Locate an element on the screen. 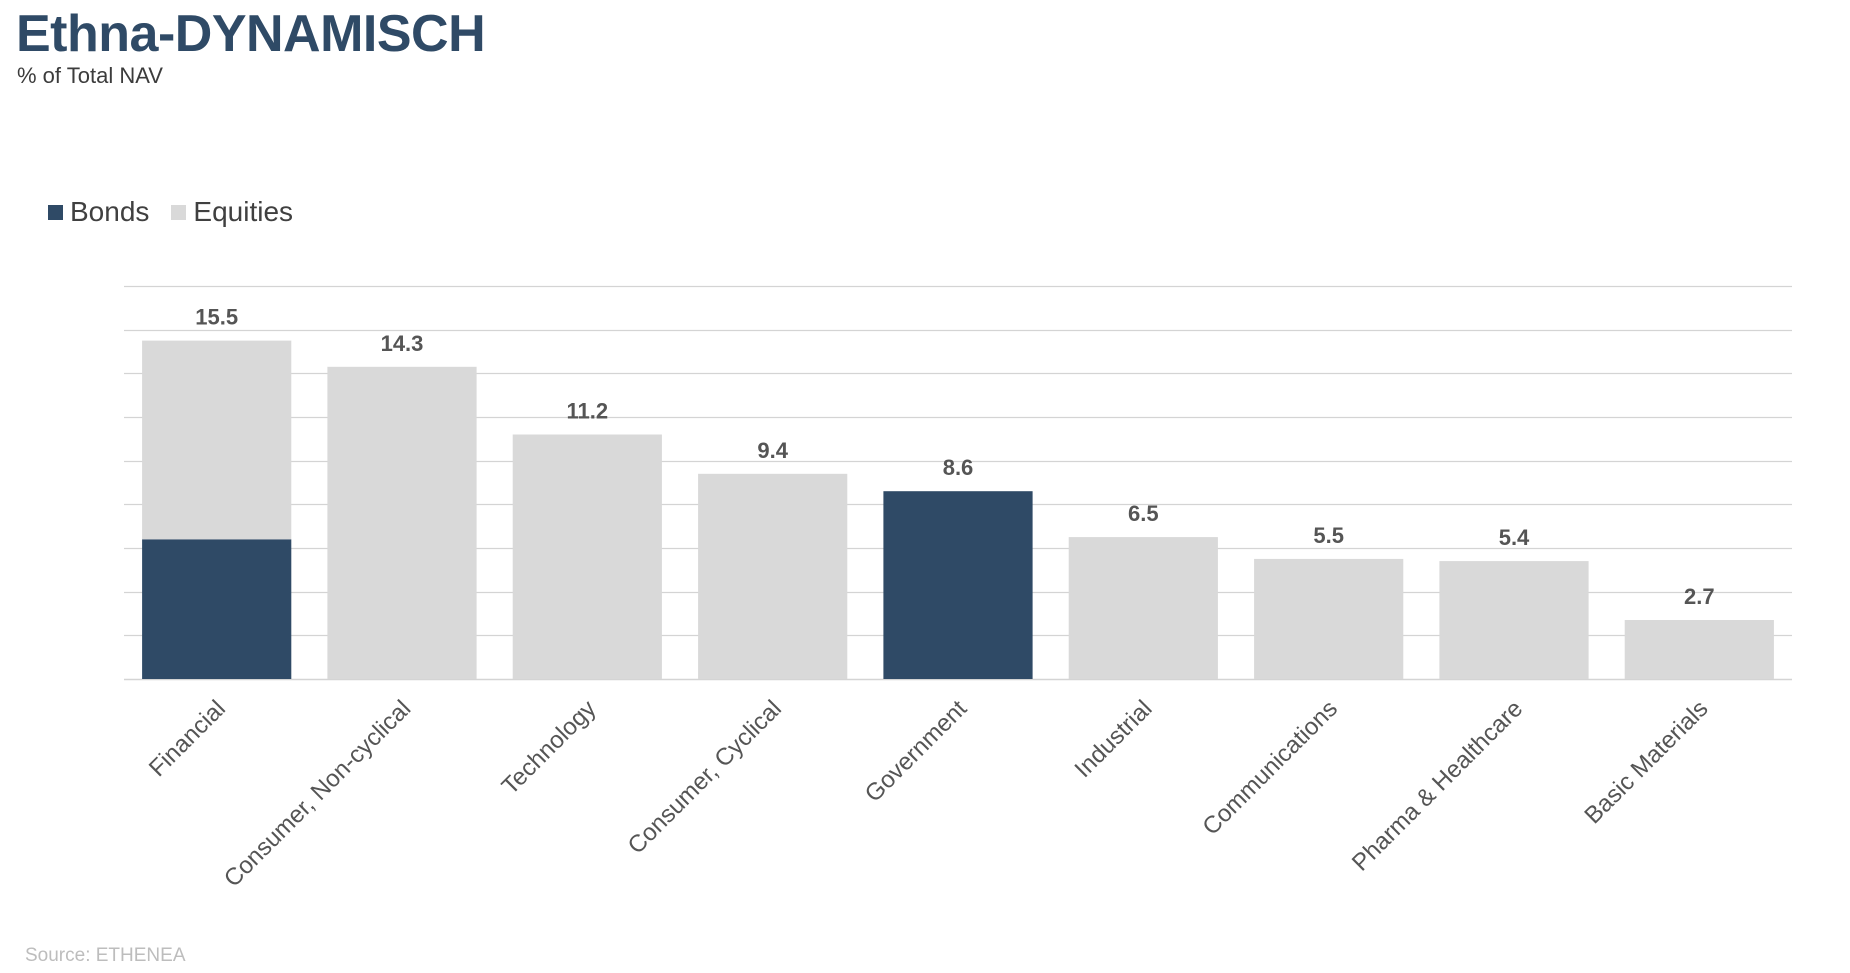  data-label: 9.4 is located at coordinates (772, 450).